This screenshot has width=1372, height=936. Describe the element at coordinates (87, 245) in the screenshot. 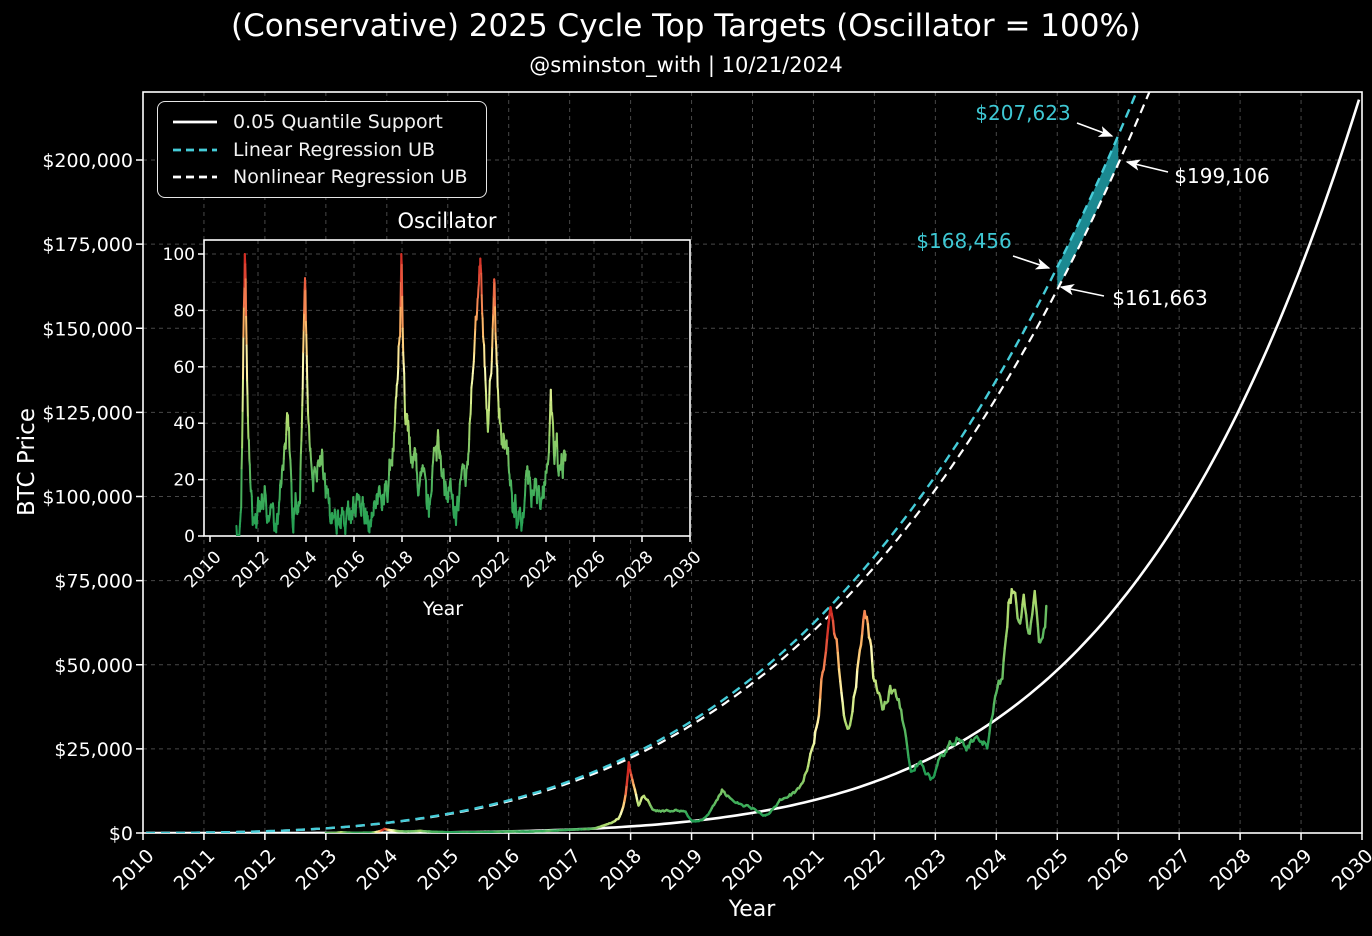

I see `y-tick-label: $175,000` at that location.